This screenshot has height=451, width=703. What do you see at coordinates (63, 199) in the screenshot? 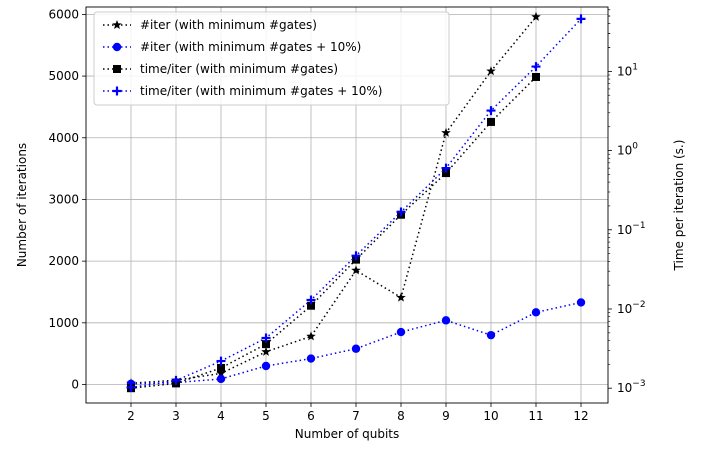
I see `y-tick-label: 3000` at bounding box center [63, 199].